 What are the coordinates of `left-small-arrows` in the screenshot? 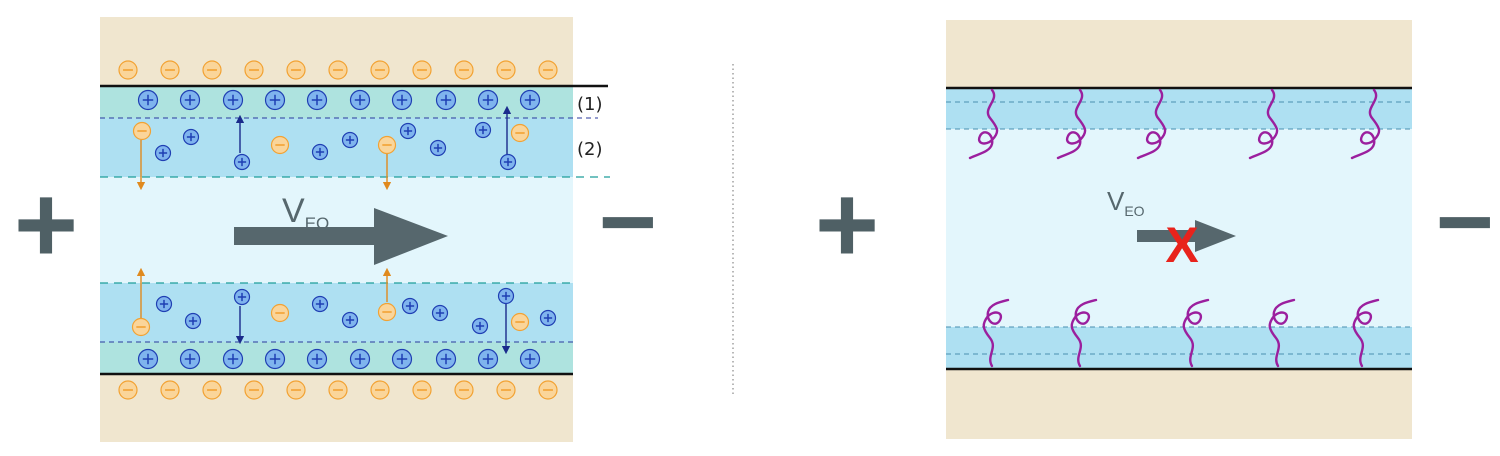 It's located at (324, 230).